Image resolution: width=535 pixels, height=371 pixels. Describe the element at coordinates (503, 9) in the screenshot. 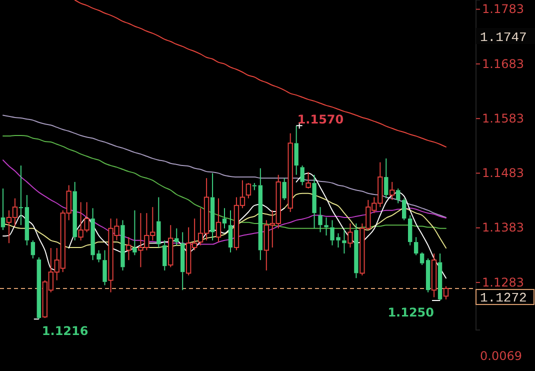

I see `y-tick-label: 1.1783` at that location.